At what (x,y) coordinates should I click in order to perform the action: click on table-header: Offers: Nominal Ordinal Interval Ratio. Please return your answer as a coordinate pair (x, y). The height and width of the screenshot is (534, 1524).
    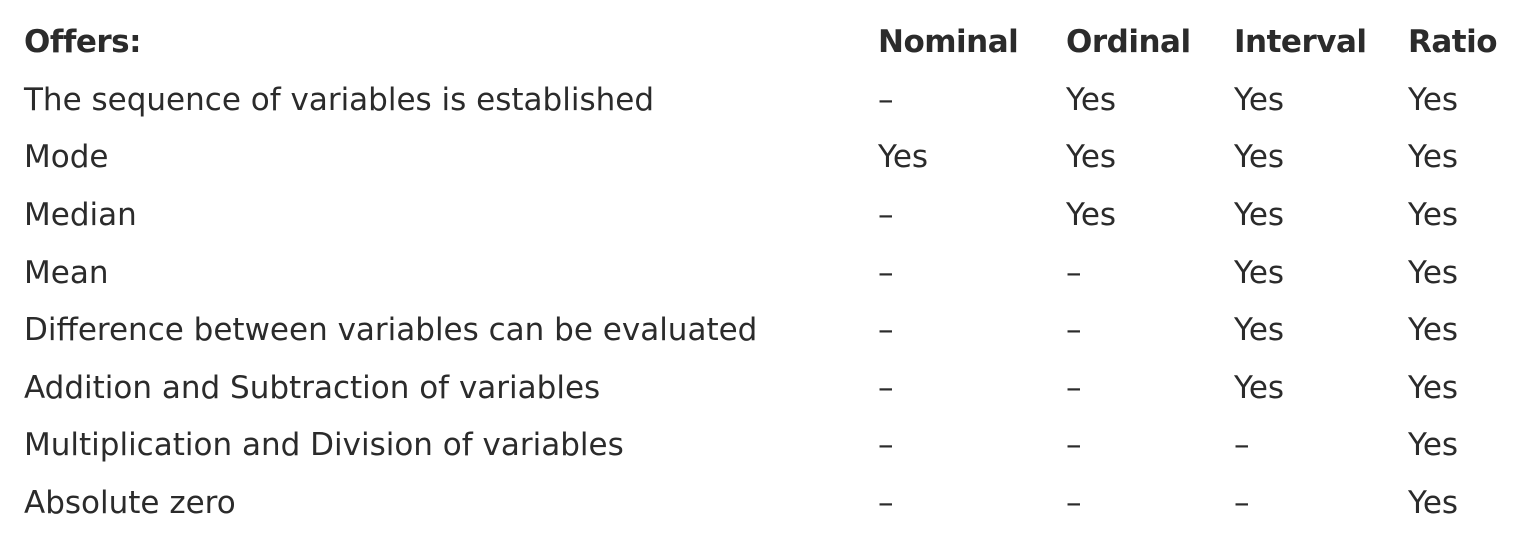
    Looking at the image, I should click on (762, 43).